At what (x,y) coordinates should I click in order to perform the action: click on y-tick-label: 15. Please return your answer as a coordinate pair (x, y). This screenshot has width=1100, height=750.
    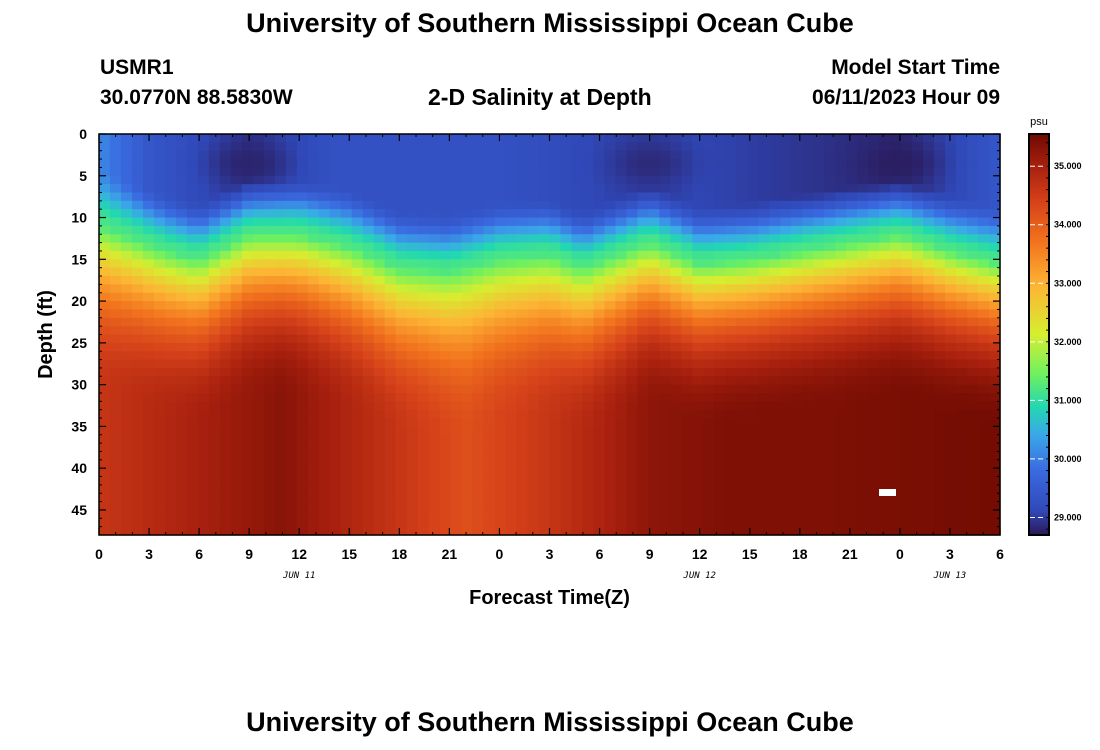
    Looking at the image, I should click on (79, 259).